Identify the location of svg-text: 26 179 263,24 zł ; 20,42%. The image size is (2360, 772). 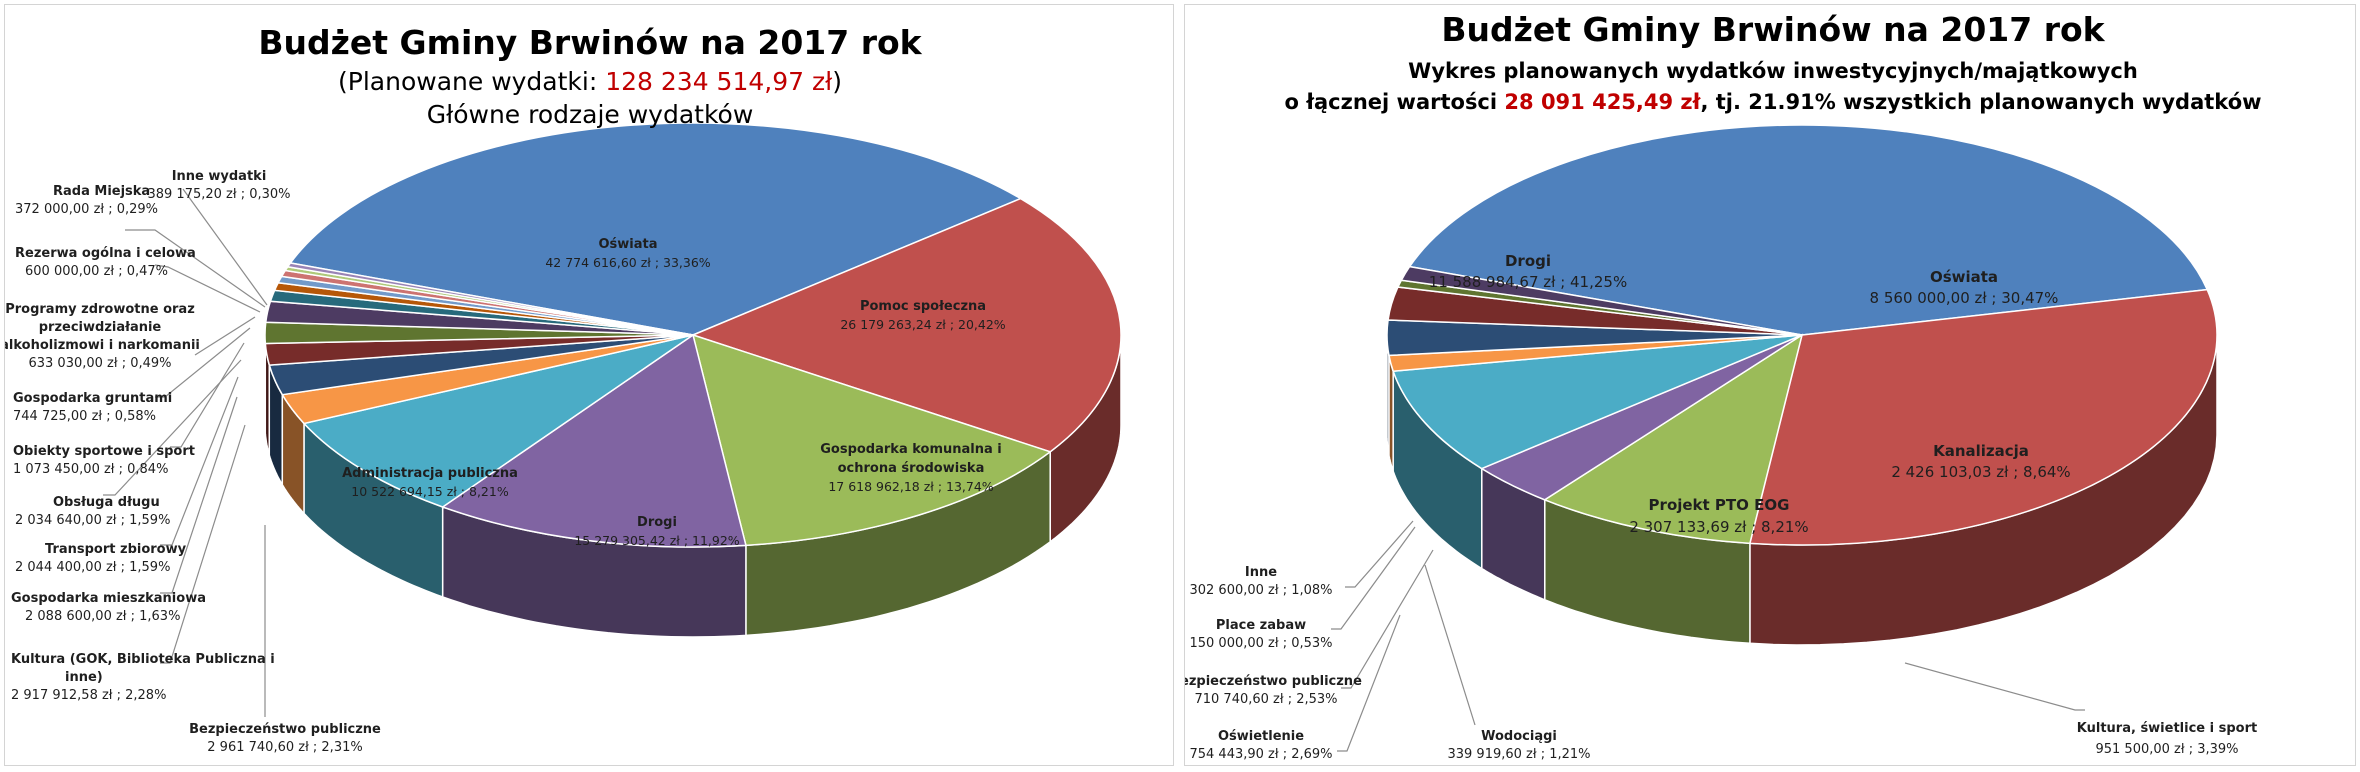
(922, 324).